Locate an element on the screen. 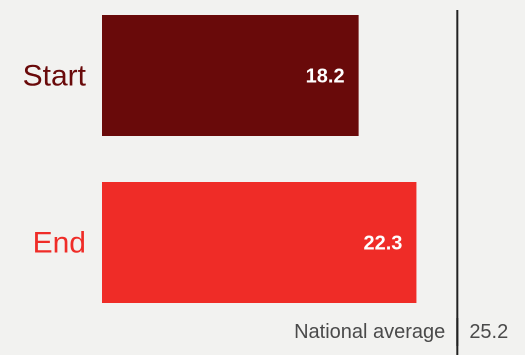  national-average-label: National average is located at coordinates (369, 332).